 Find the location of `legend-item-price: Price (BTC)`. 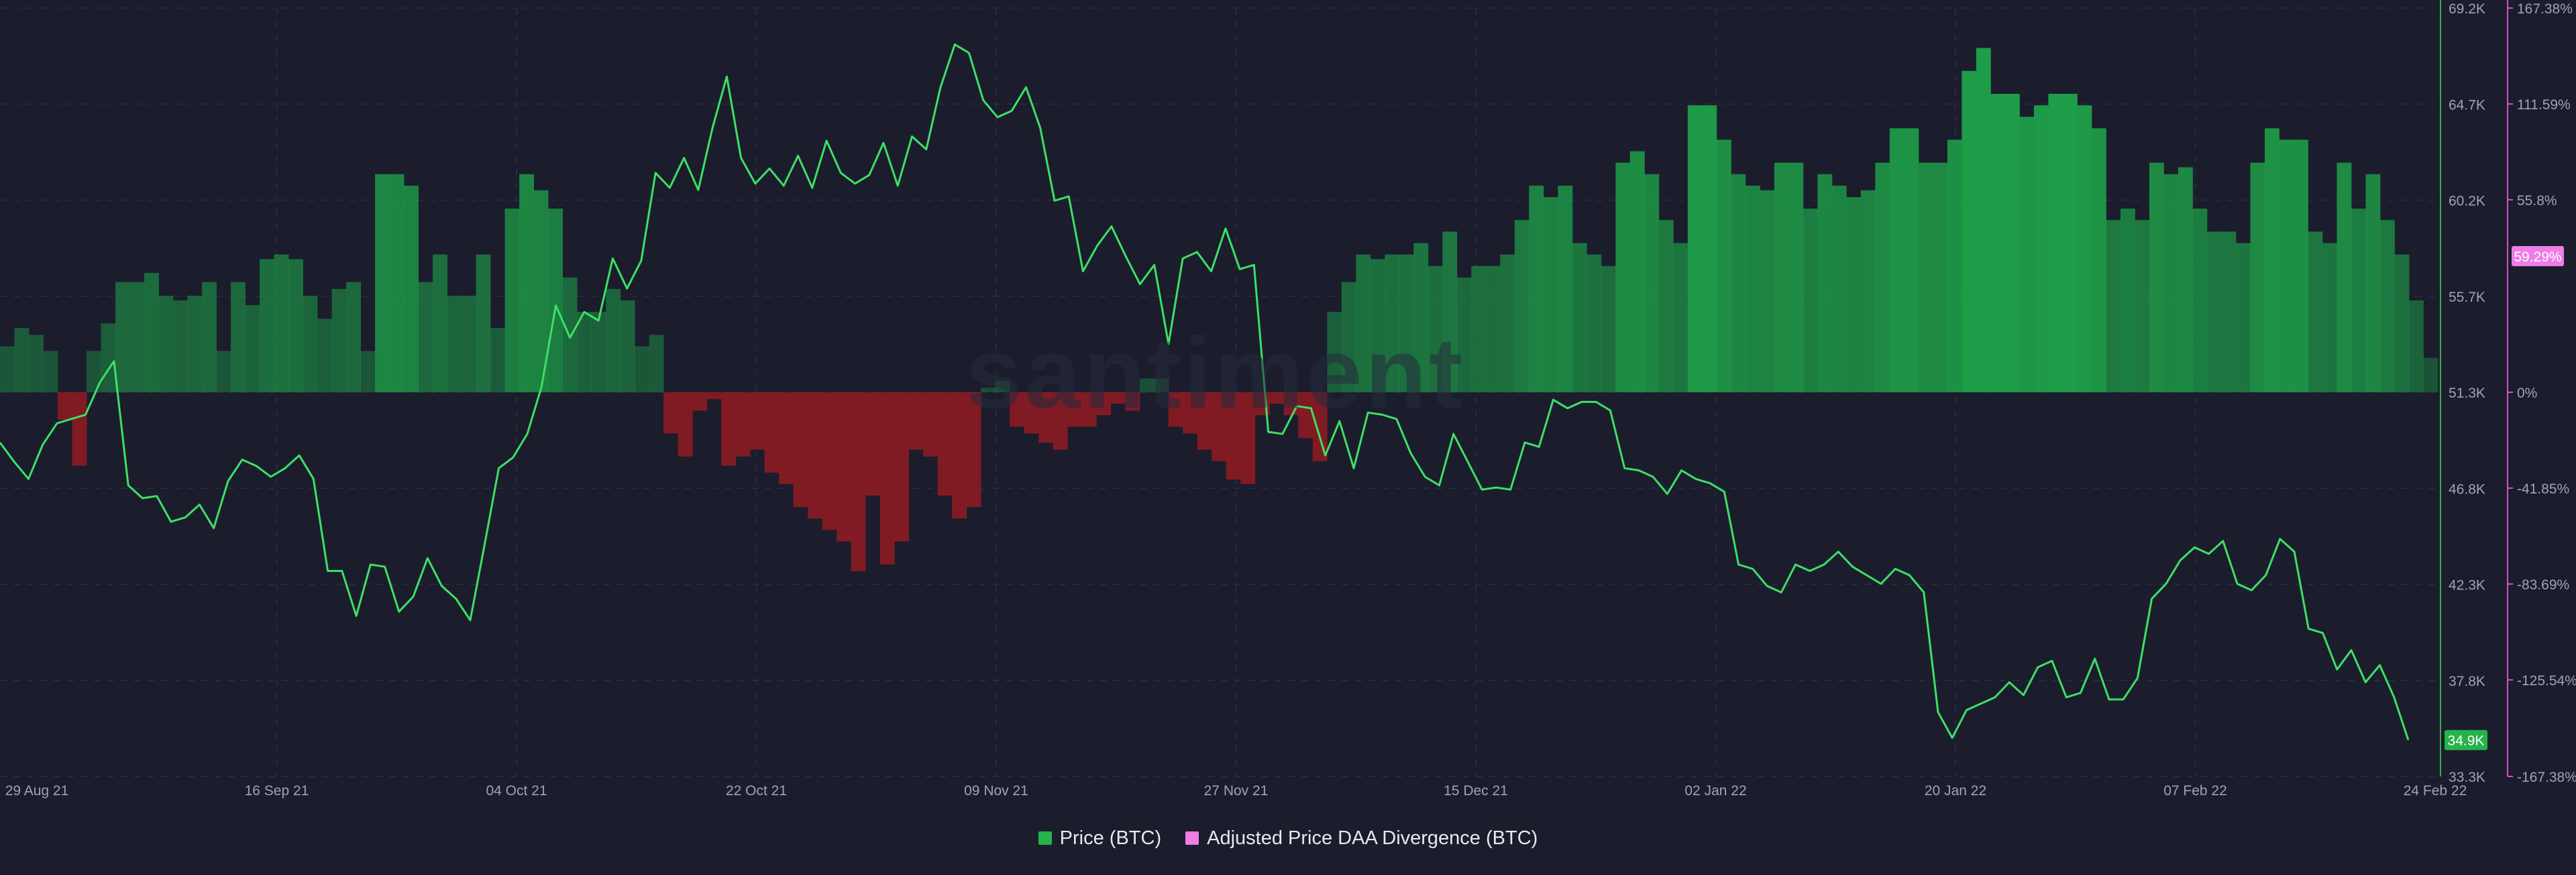

legend-item-price: Price (BTC) is located at coordinates (1099, 838).